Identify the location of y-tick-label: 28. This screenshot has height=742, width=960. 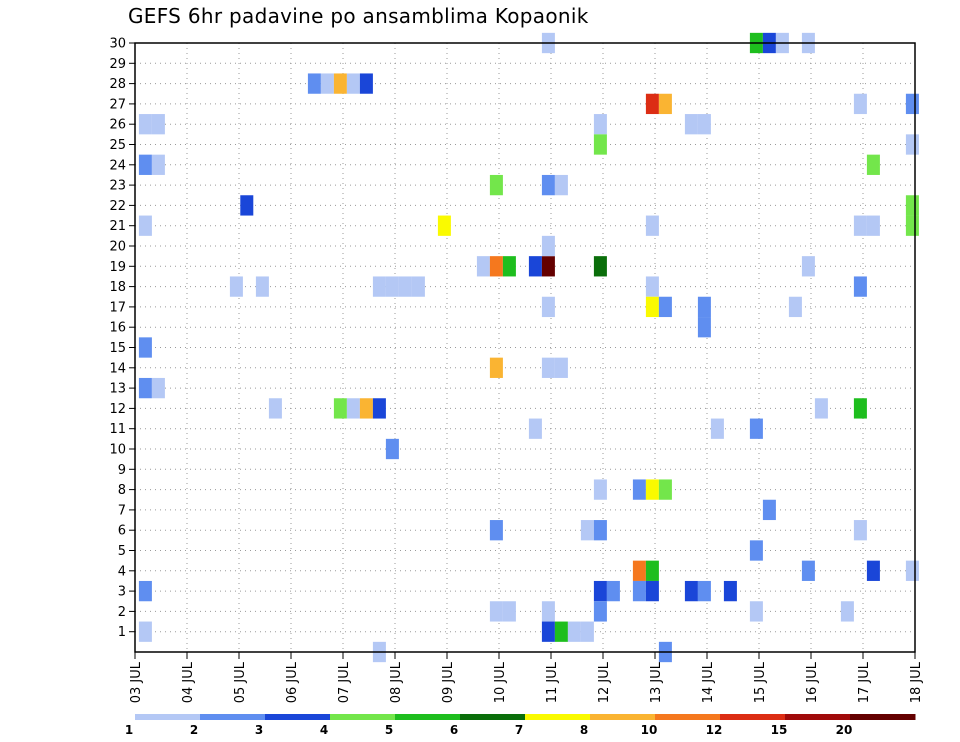
(117, 84).